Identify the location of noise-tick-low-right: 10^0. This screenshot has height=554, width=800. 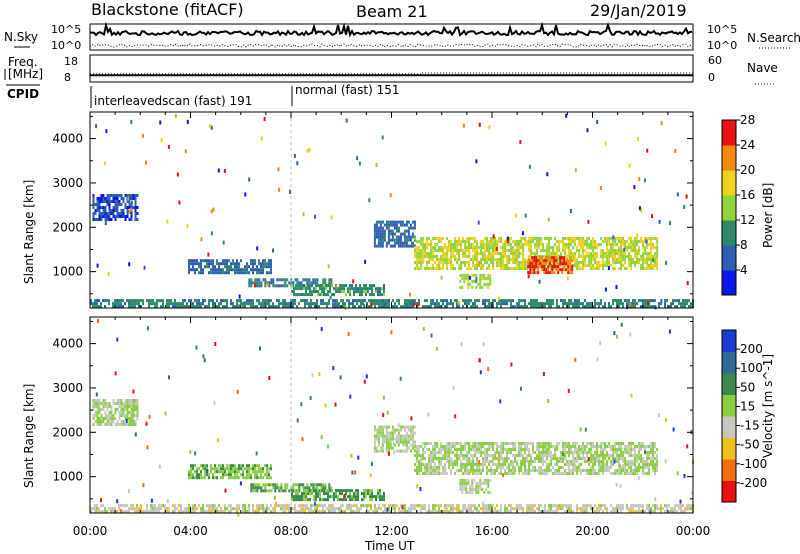
(722, 45).